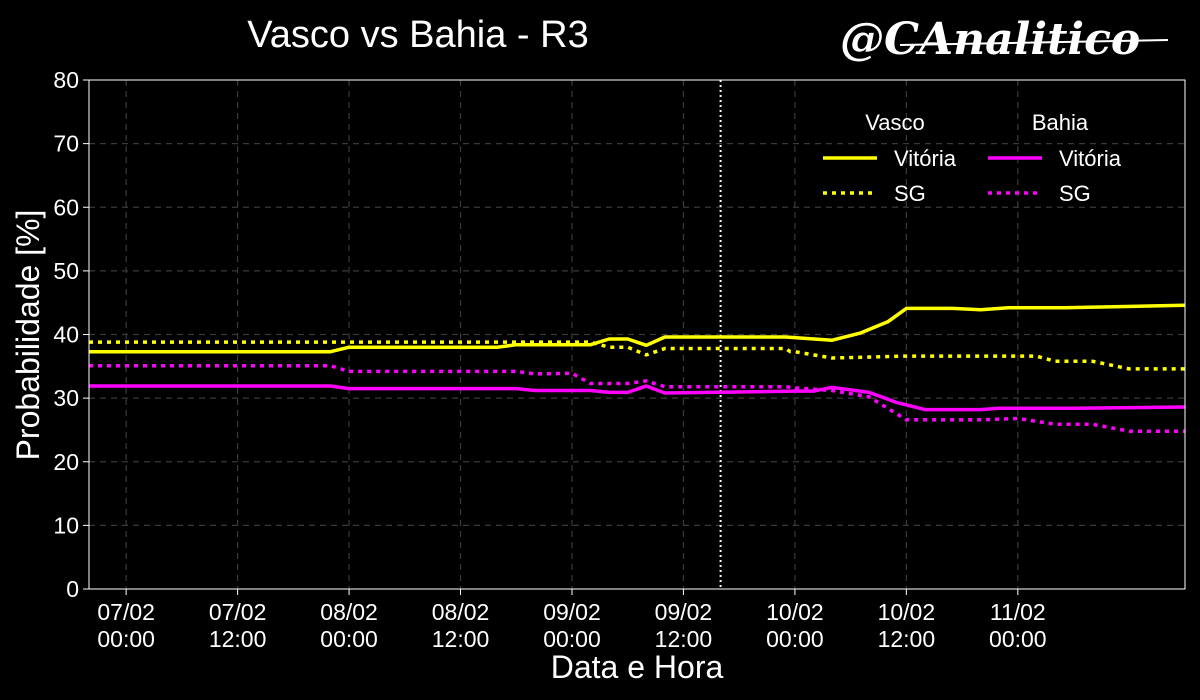 Image resolution: width=1200 pixels, height=700 pixels. Describe the element at coordinates (66, 462) in the screenshot. I see `y-tick-label: 20` at that location.